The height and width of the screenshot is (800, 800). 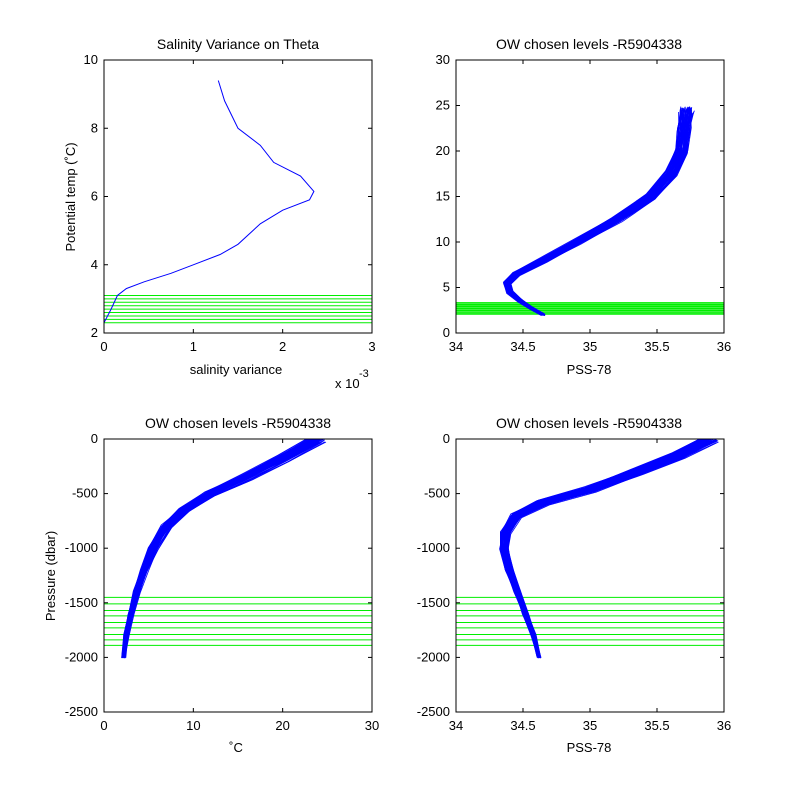 I want to click on x-axis-label: ˚C, so click(x=236, y=747).